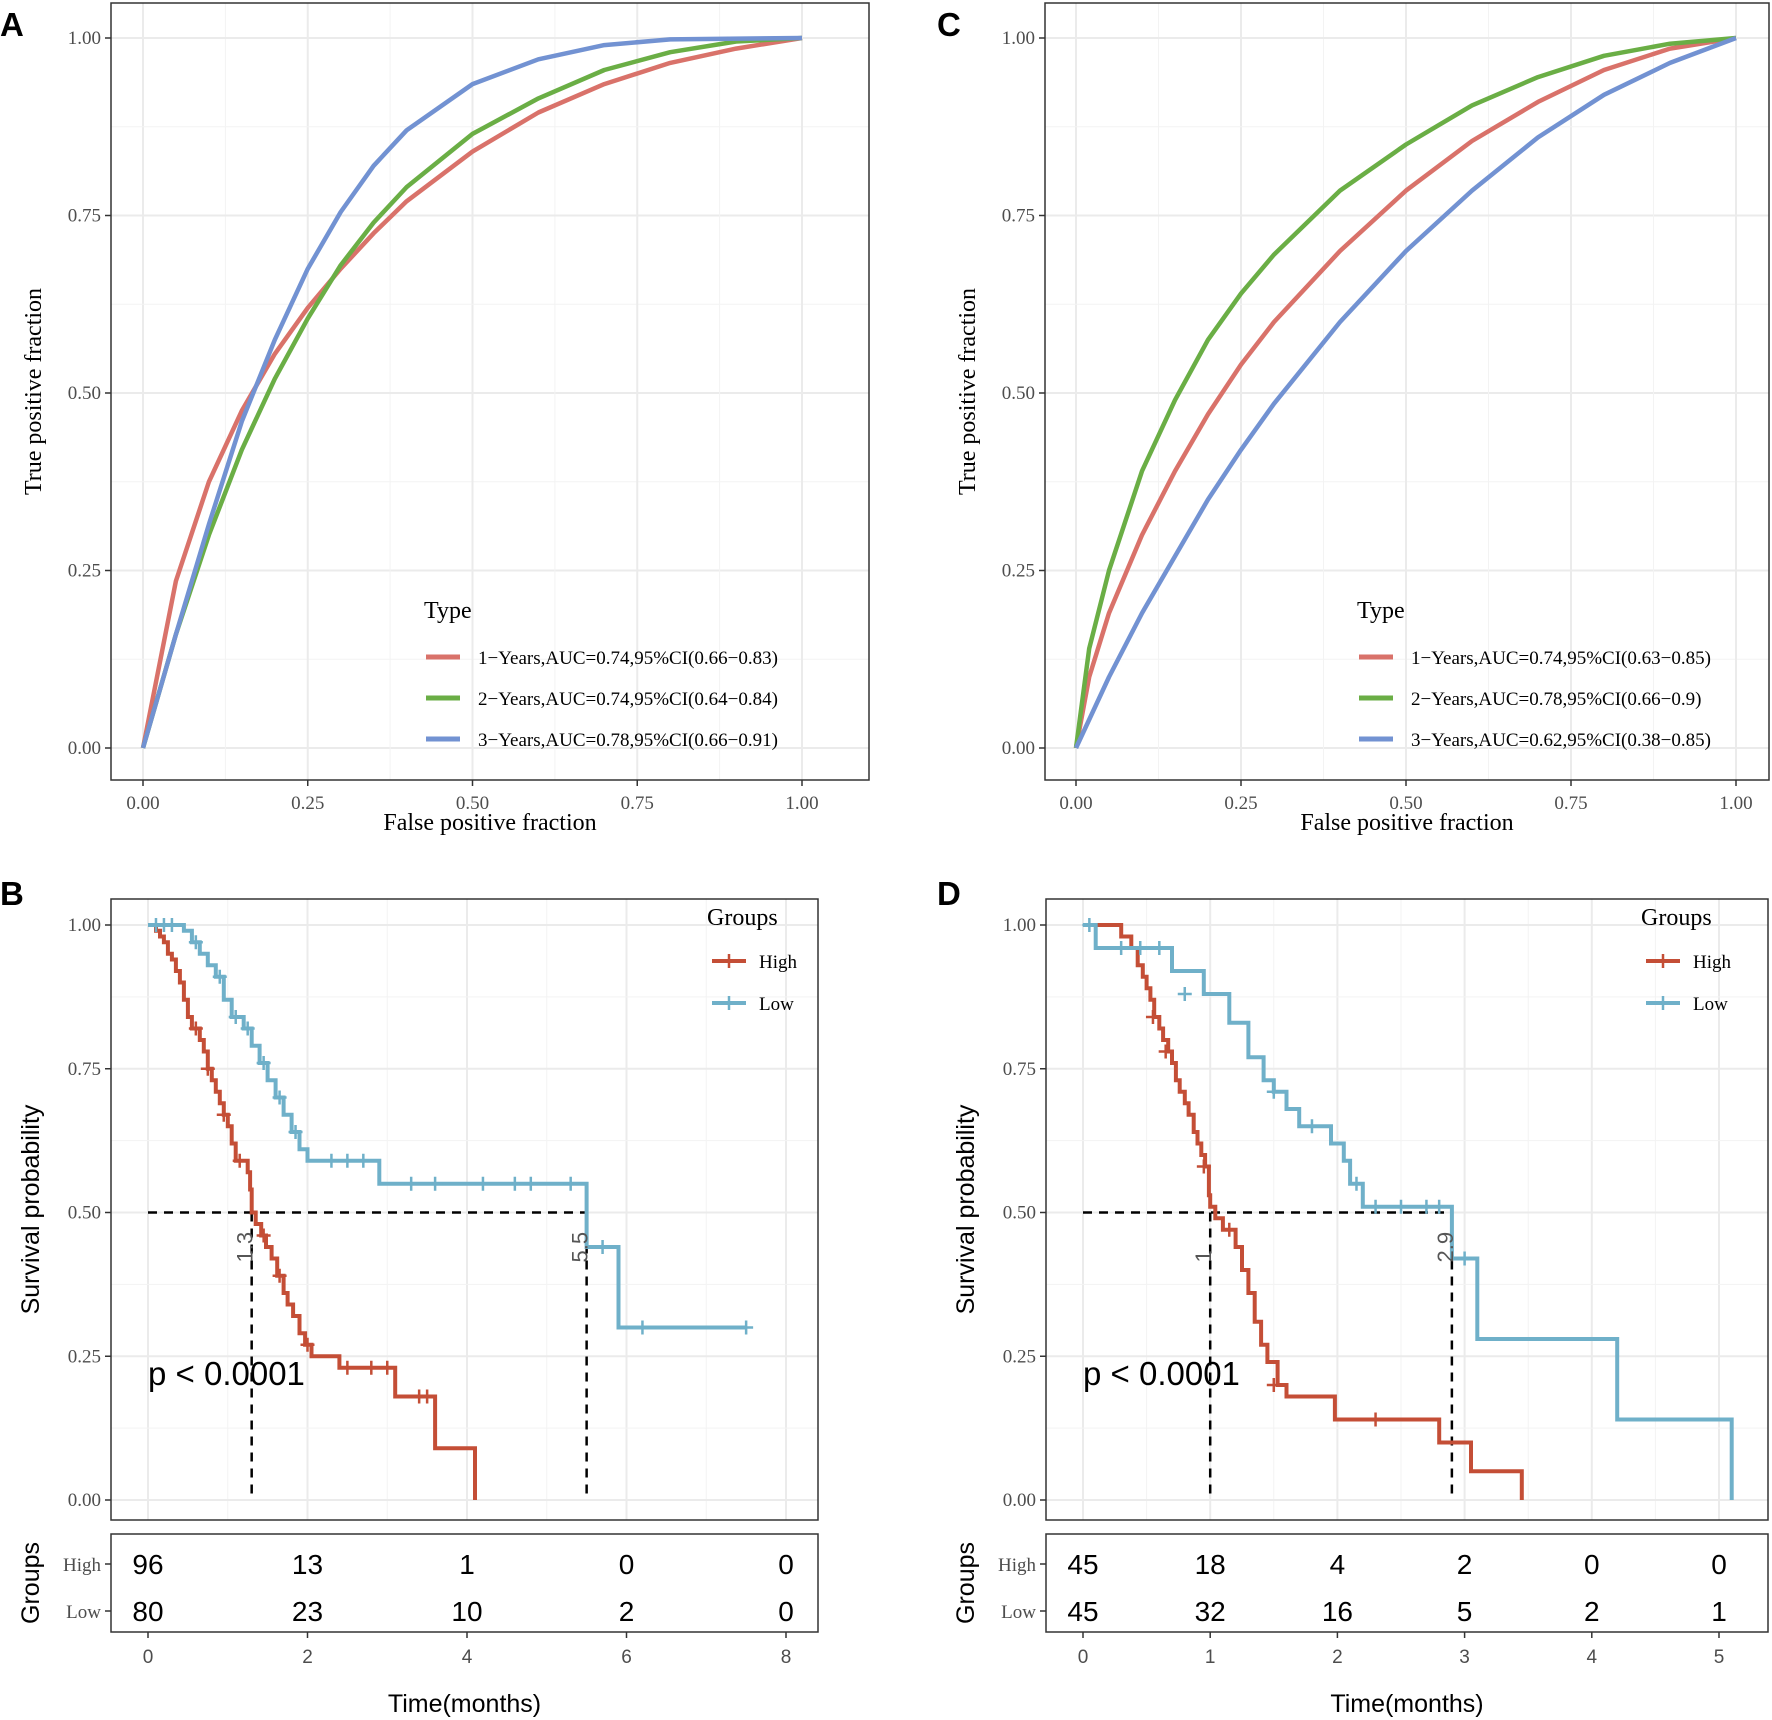 Image resolution: width=1772 pixels, height=1720 pixels. What do you see at coordinates (1561, 658) in the screenshot?
I see `legend-label-1: 1−Years,AUC=0.74,95%CI(0.63−0.85)` at bounding box center [1561, 658].